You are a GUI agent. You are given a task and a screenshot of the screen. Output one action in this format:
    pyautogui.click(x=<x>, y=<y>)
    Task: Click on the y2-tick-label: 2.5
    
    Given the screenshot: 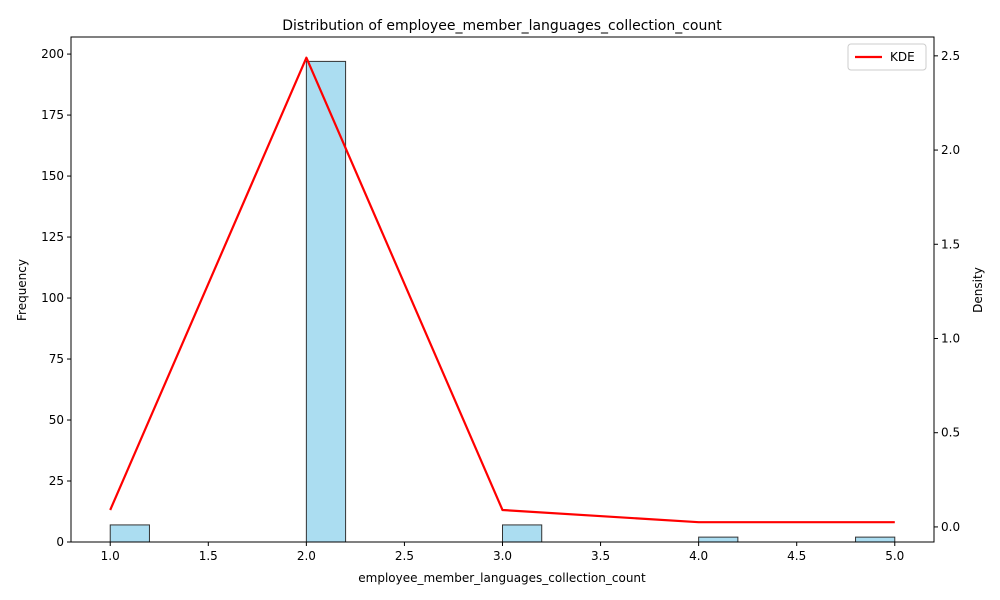 What is the action you would take?
    pyautogui.click(x=950, y=56)
    